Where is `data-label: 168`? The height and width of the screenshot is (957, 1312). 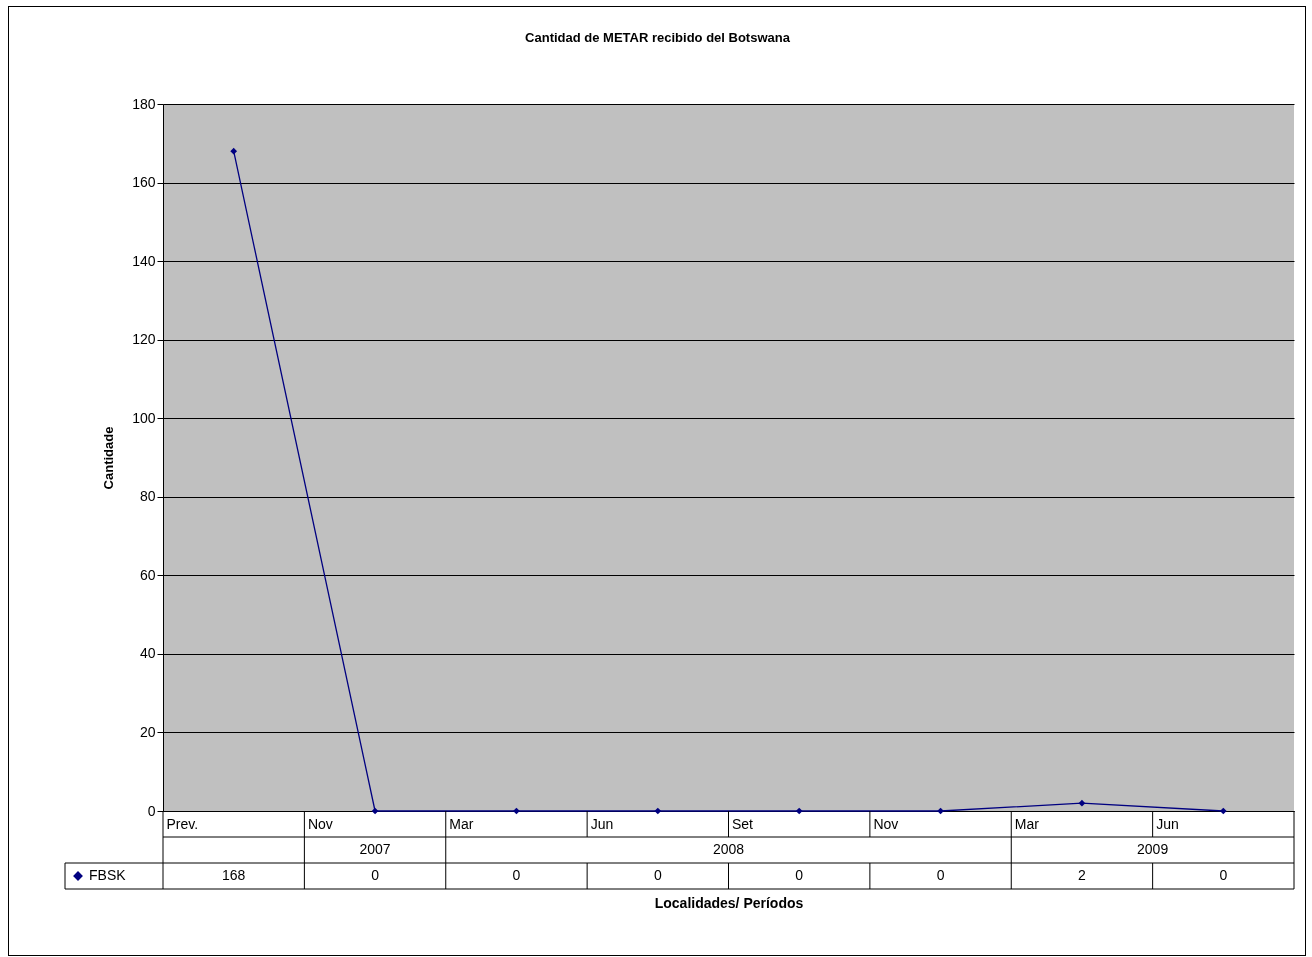 data-label: 168 is located at coordinates (234, 875).